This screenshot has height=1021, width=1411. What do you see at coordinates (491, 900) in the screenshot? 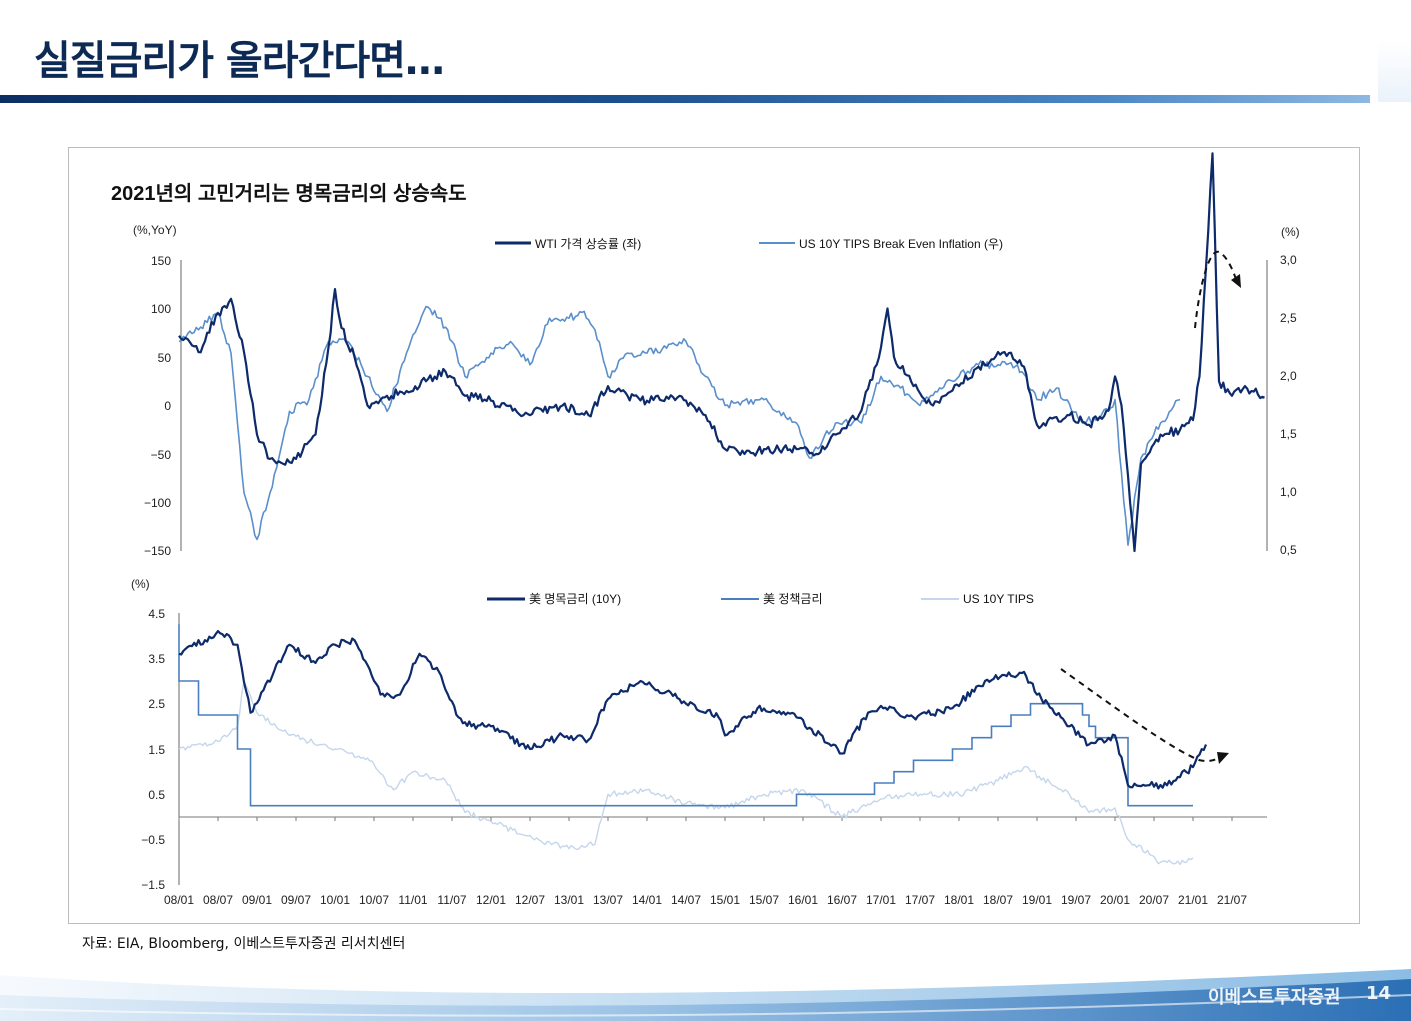
I see `x-tick-label: 12/01` at bounding box center [491, 900].